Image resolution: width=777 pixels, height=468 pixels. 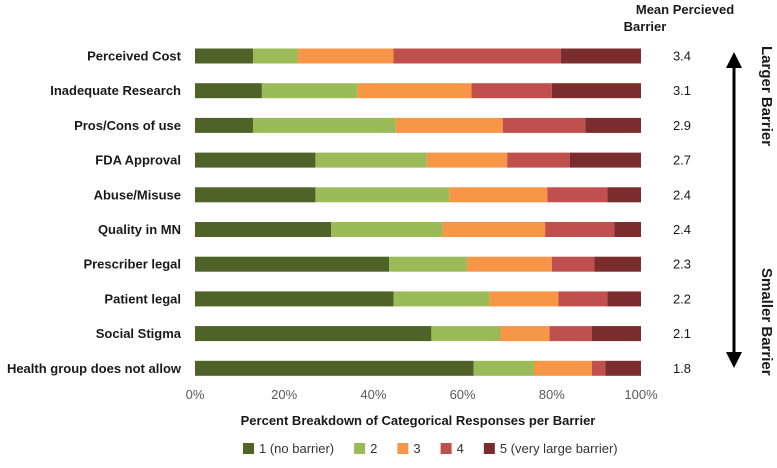 I want to click on mean-header-line1: Mean Percieved, so click(x=685, y=9).